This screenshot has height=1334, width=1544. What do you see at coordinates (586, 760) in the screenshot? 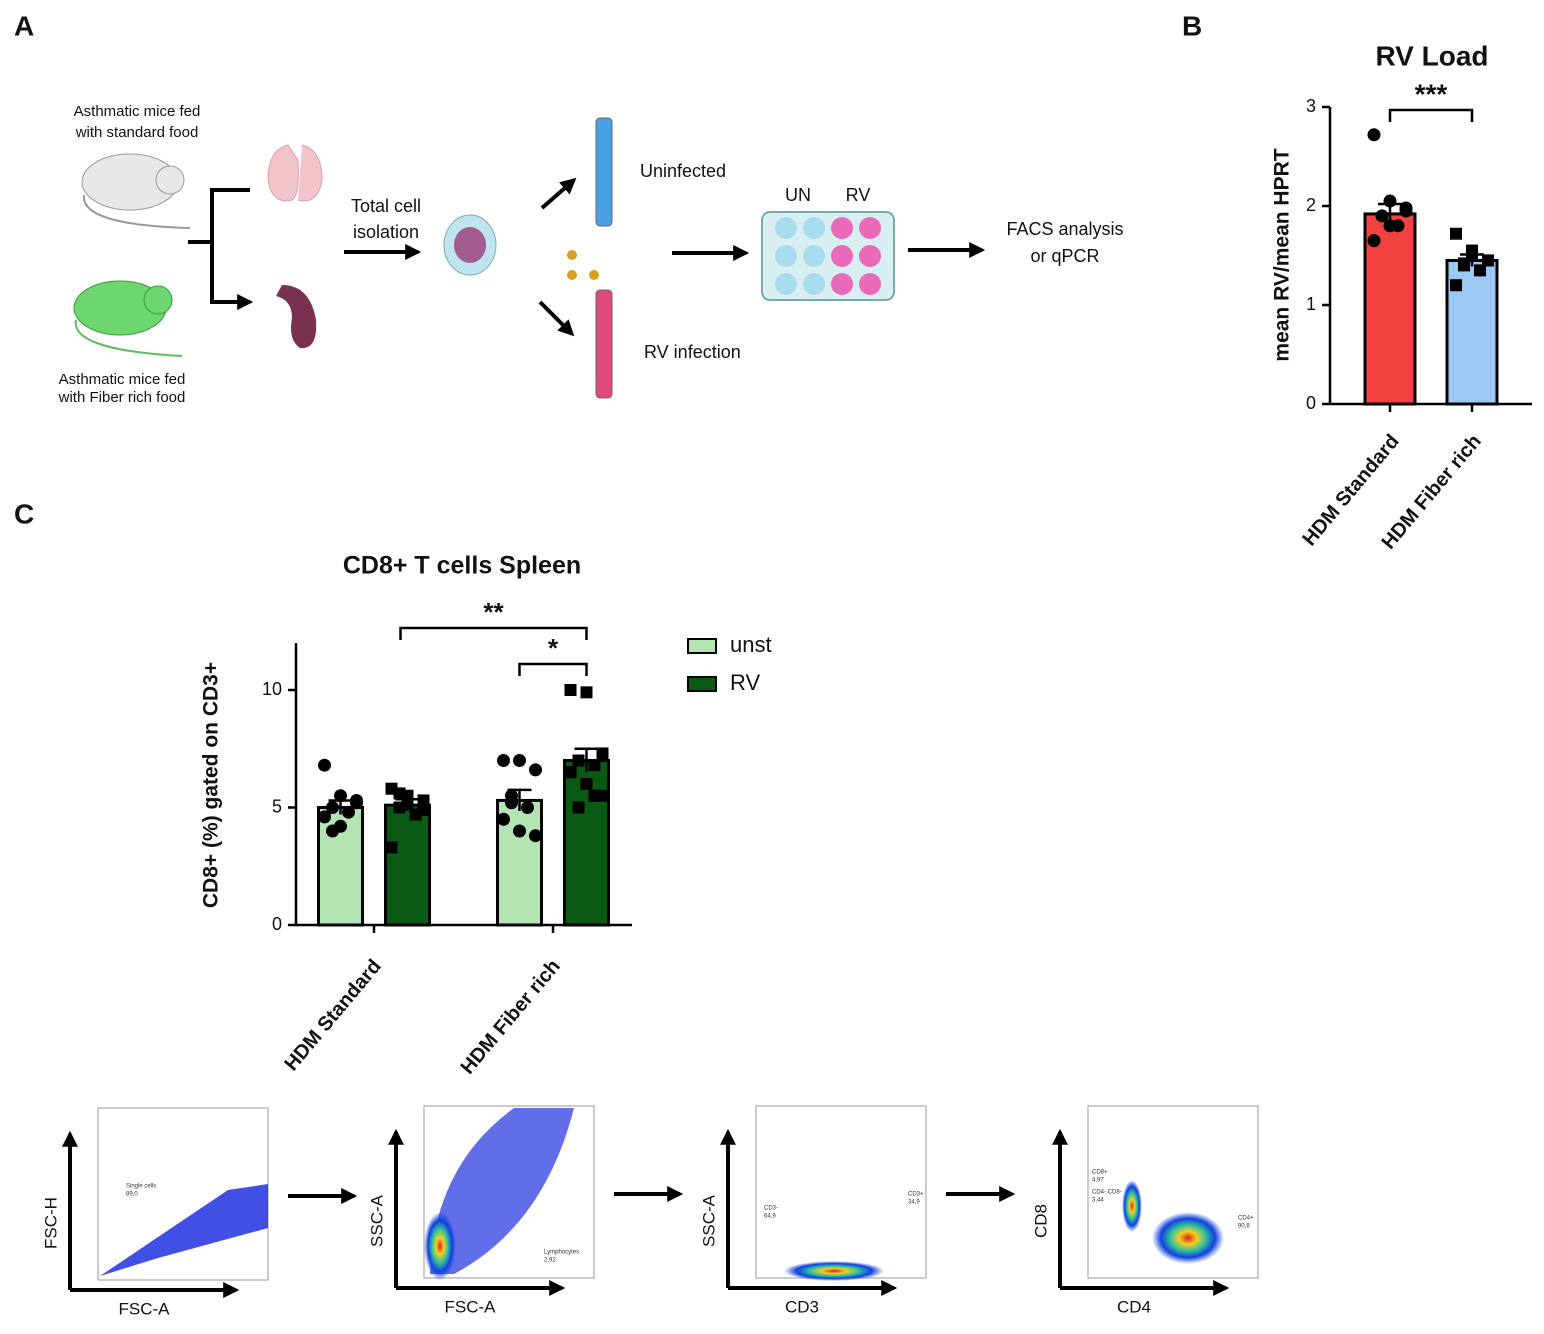
I see `error-bar` at bounding box center [586, 760].